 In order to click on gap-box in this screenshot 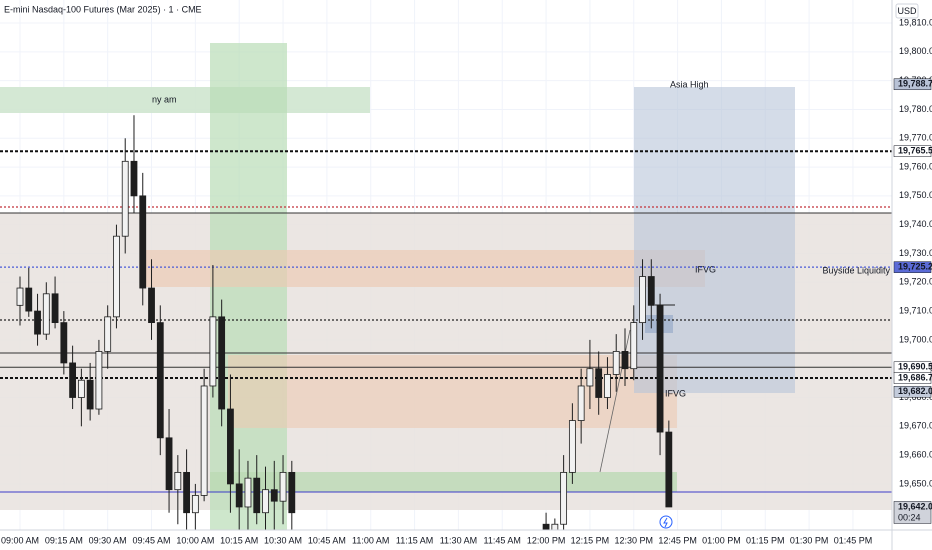, I will do `click(425, 268)`.